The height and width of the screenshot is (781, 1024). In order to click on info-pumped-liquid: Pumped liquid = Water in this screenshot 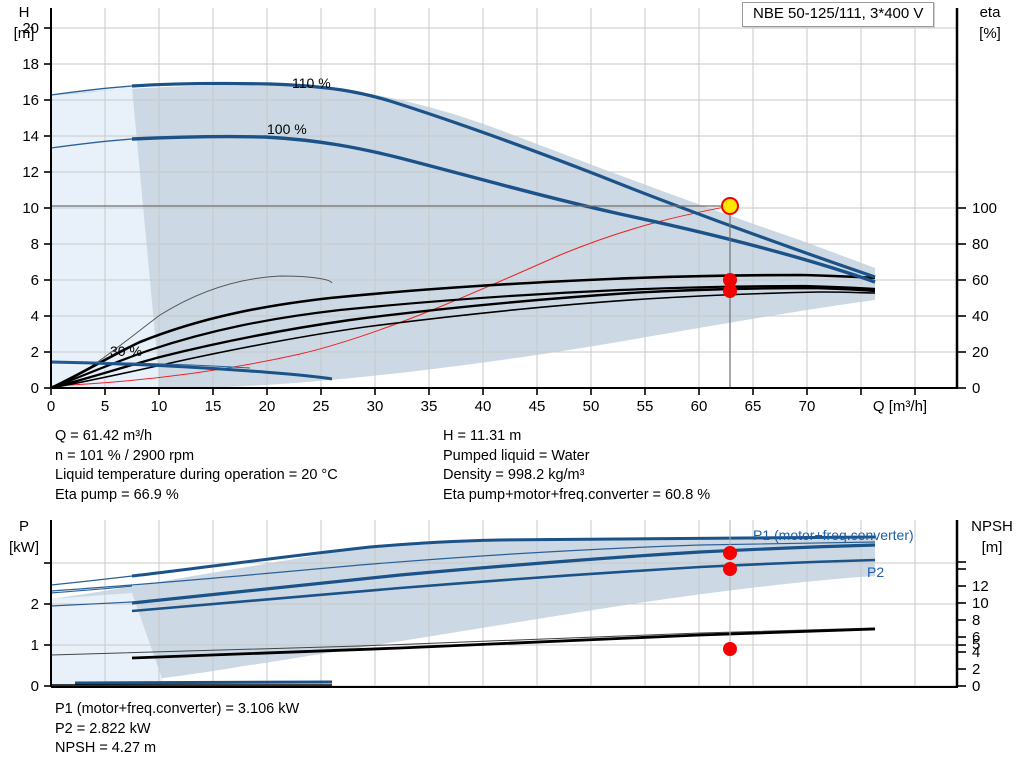, I will do `click(516, 455)`.